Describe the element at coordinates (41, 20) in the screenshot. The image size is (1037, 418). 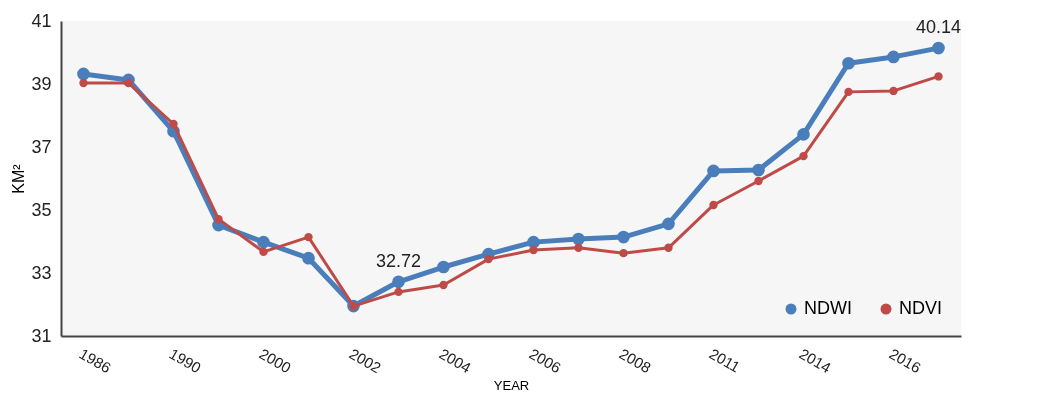
I see `y-tick-label: 41` at that location.